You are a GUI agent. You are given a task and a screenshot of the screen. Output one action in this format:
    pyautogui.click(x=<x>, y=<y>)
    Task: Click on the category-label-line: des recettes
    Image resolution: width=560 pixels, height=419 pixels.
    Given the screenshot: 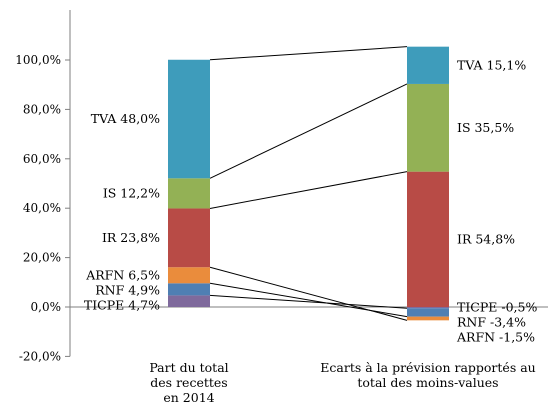 What is the action you would take?
    pyautogui.click(x=188, y=382)
    